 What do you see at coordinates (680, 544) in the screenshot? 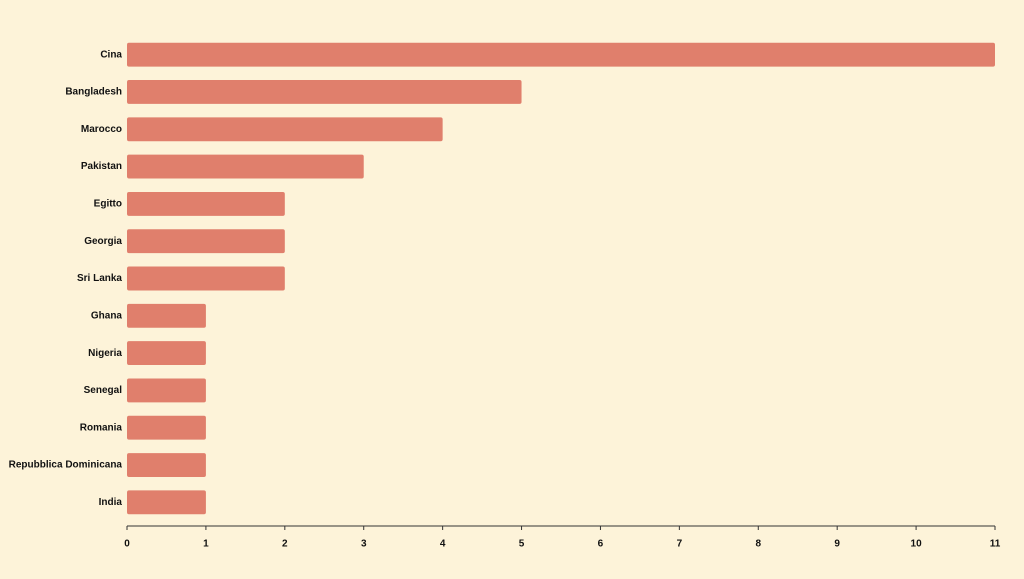
I see `x-tick-label: 7` at bounding box center [680, 544].